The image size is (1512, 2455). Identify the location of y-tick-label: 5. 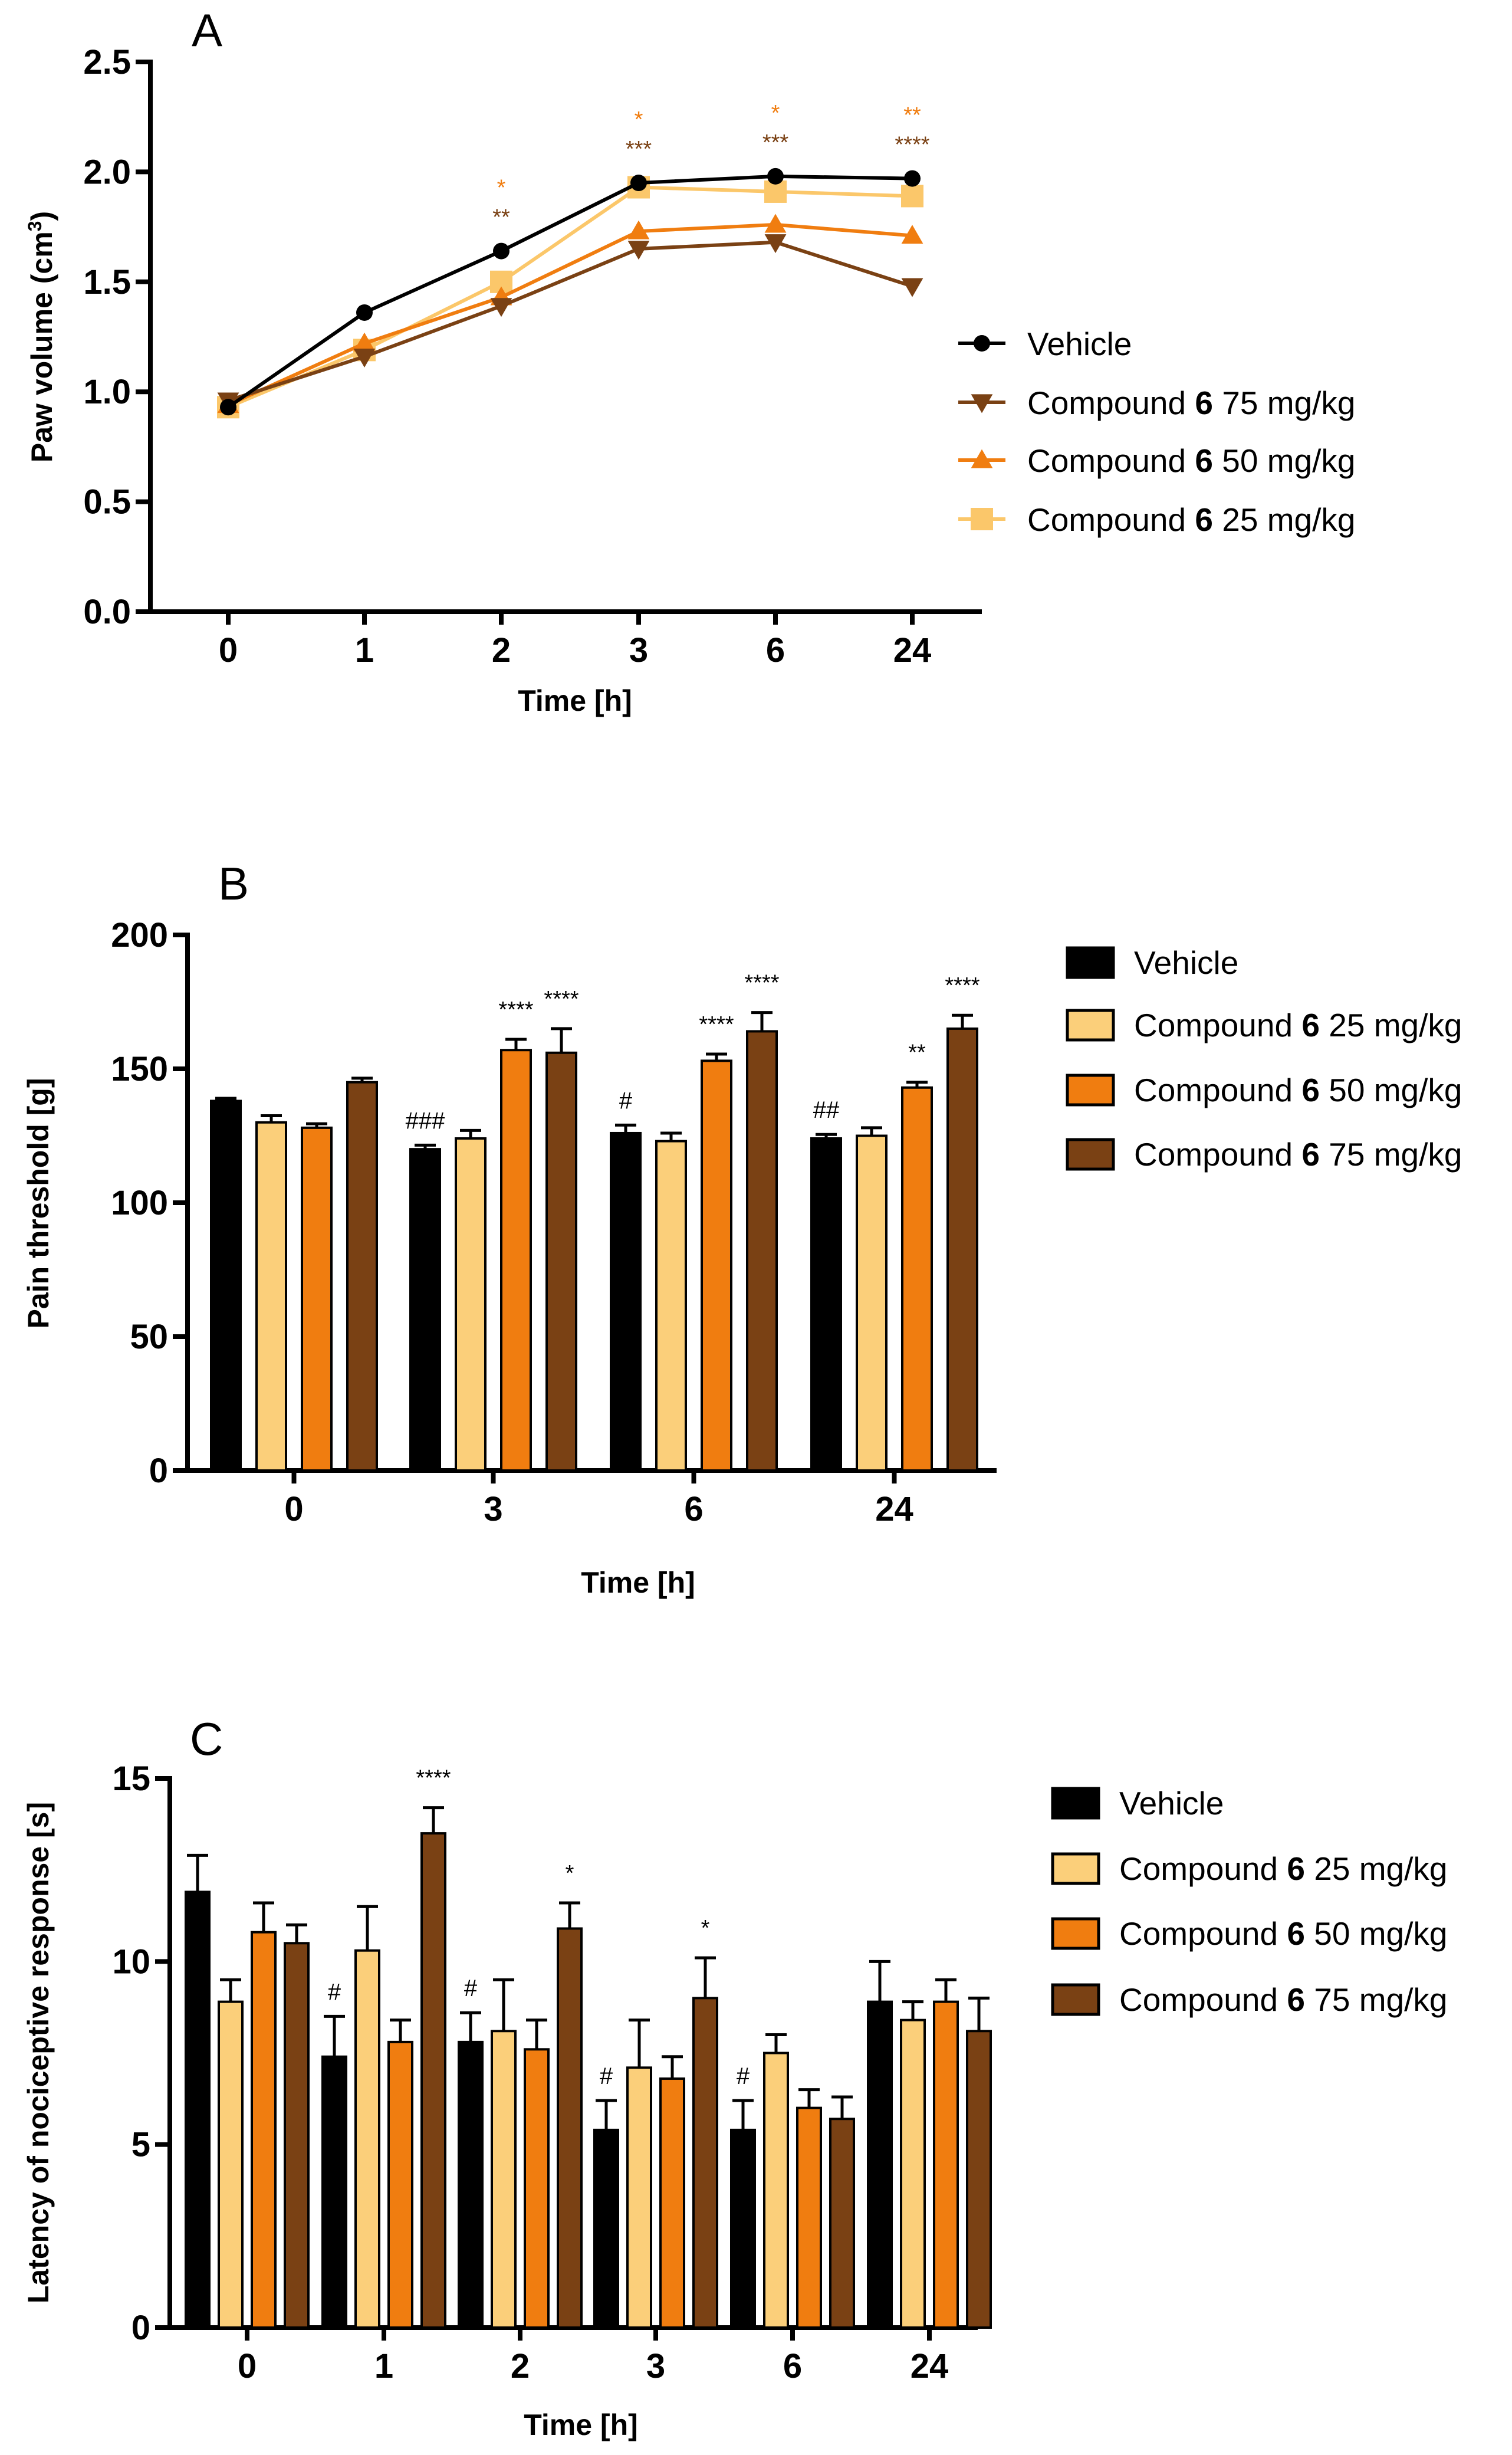
(141, 2145).